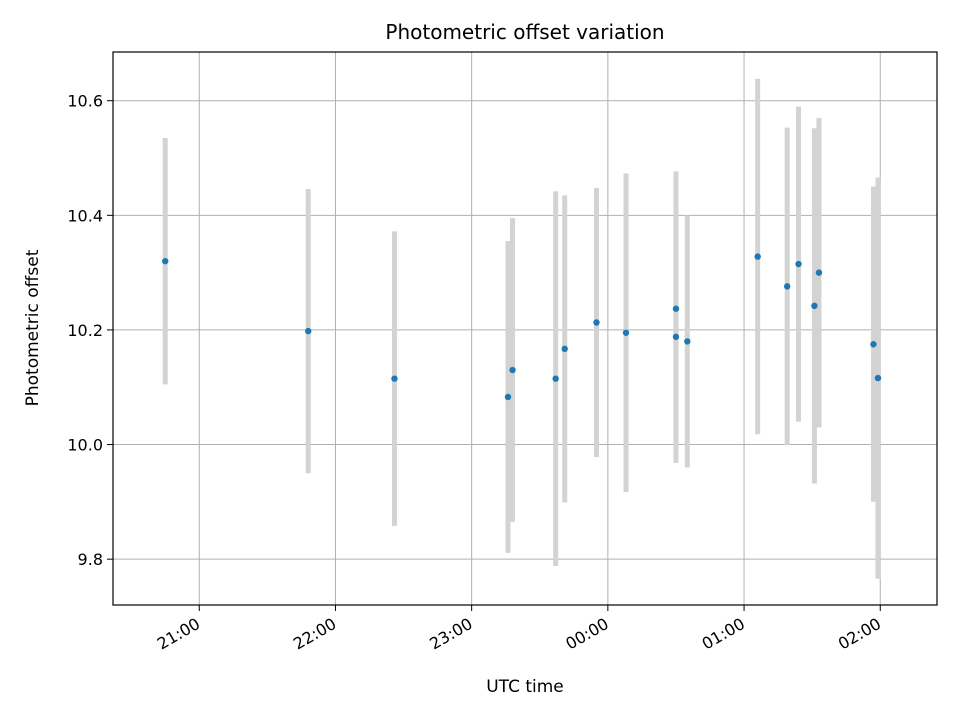 The height and width of the screenshot is (720, 960). I want to click on y-tick-label: 10.2, so click(85, 330).